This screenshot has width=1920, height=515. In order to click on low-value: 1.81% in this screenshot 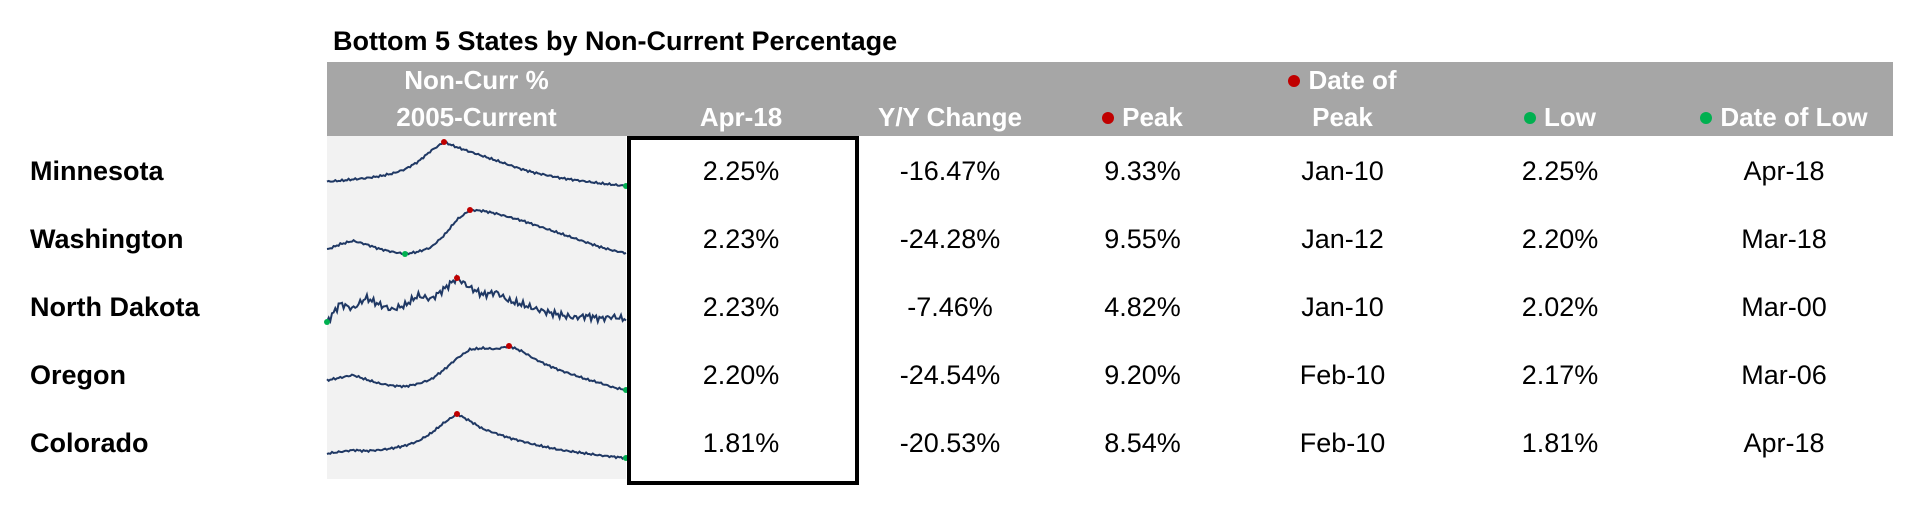, I will do `click(1560, 443)`.